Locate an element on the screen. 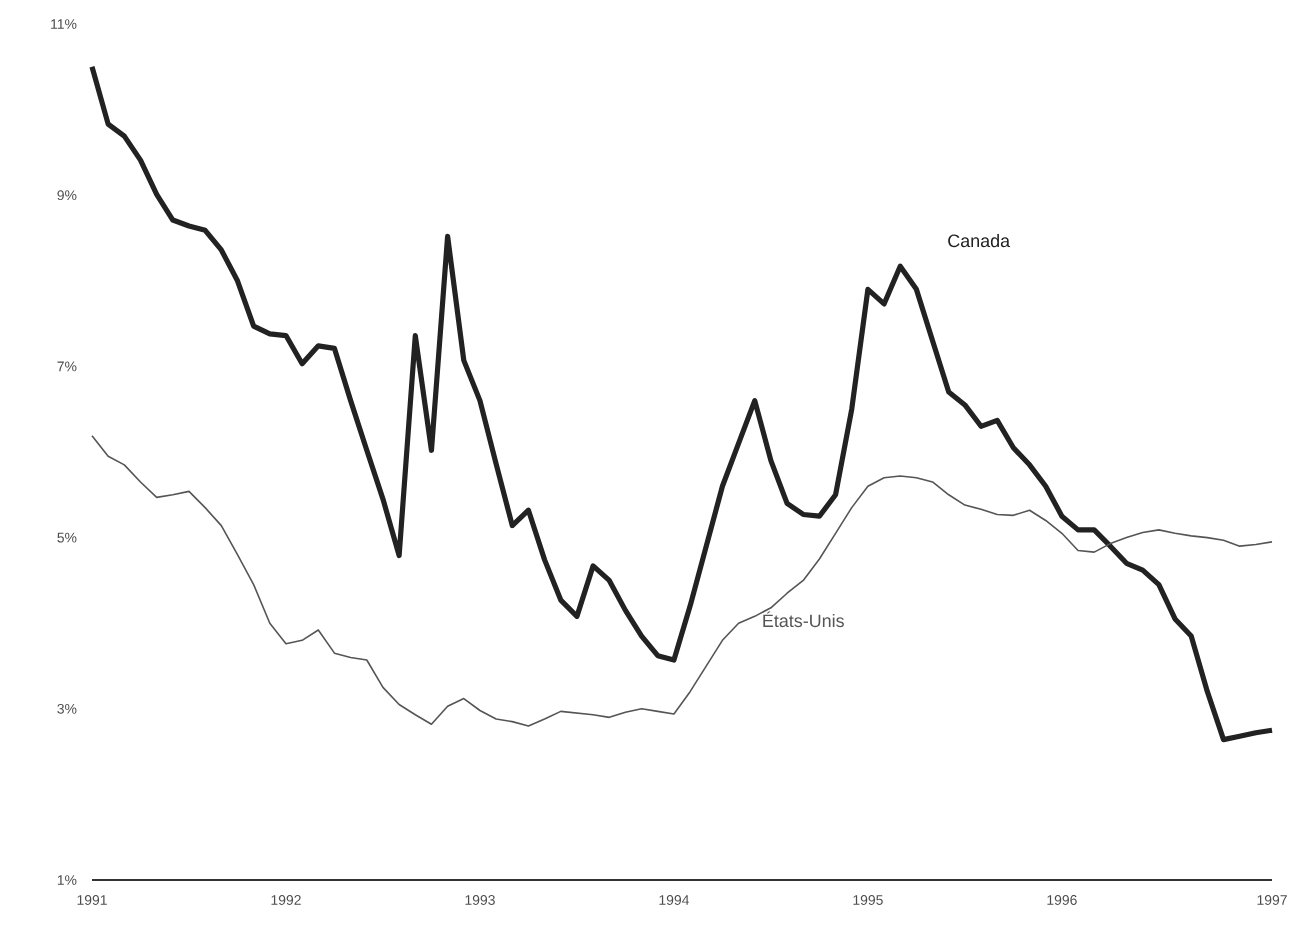 The image size is (1294, 948). text: Canada is located at coordinates (979, 241).